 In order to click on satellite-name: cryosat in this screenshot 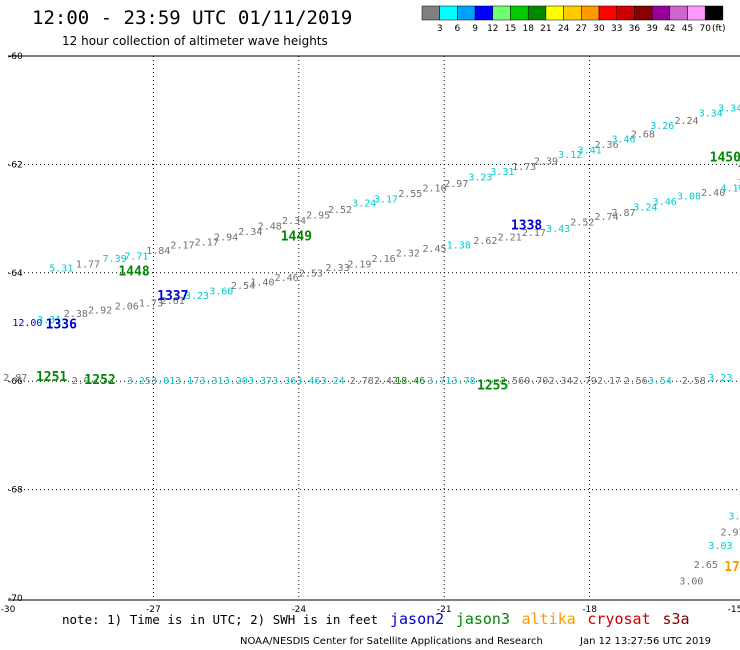, I will do `click(618, 619)`.